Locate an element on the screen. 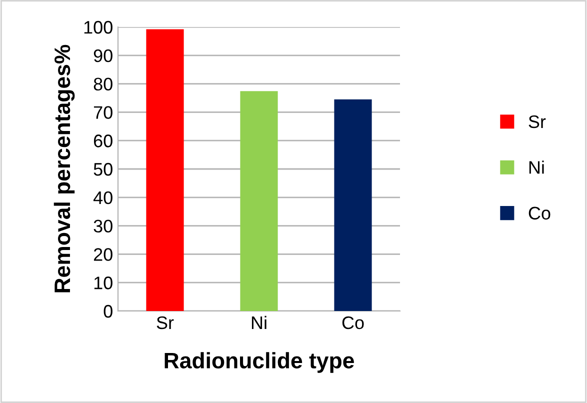  y-tick-label: 10 is located at coordinates (103, 283).